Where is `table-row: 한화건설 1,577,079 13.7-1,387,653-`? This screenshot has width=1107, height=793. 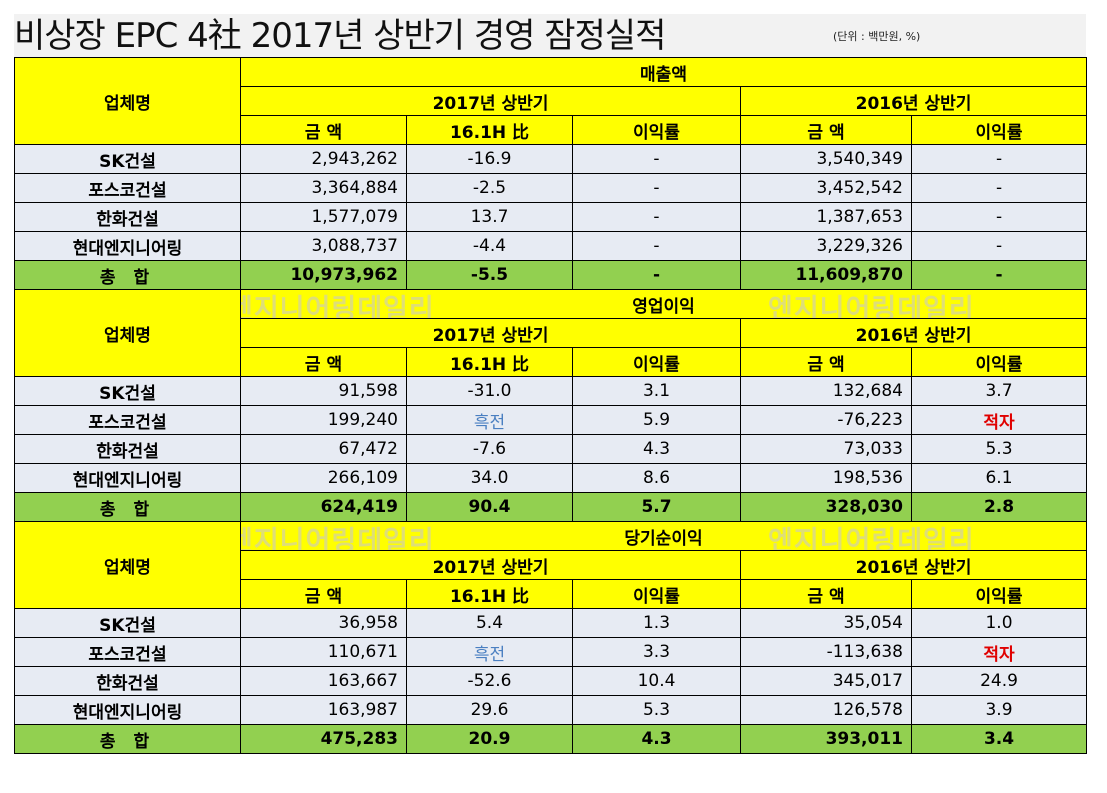 table-row: 한화건설 1,577,079 13.7-1,387,653- is located at coordinates (551, 217).